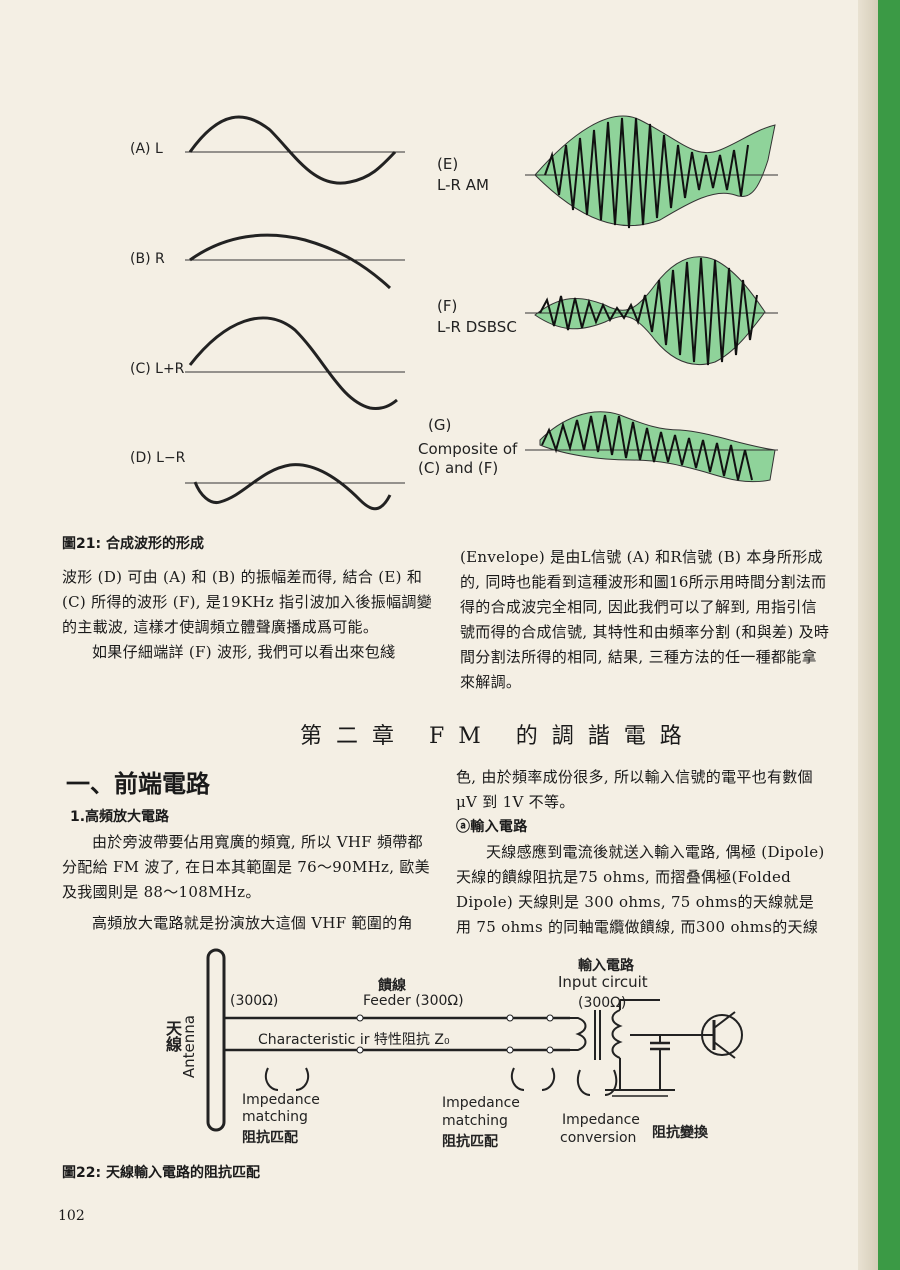 The width and height of the screenshot is (900, 1270). What do you see at coordinates (354, 1040) in the screenshot?
I see `characteristic-impedance-label: Characteristic ir 特性阻抗 Z₀` at bounding box center [354, 1040].